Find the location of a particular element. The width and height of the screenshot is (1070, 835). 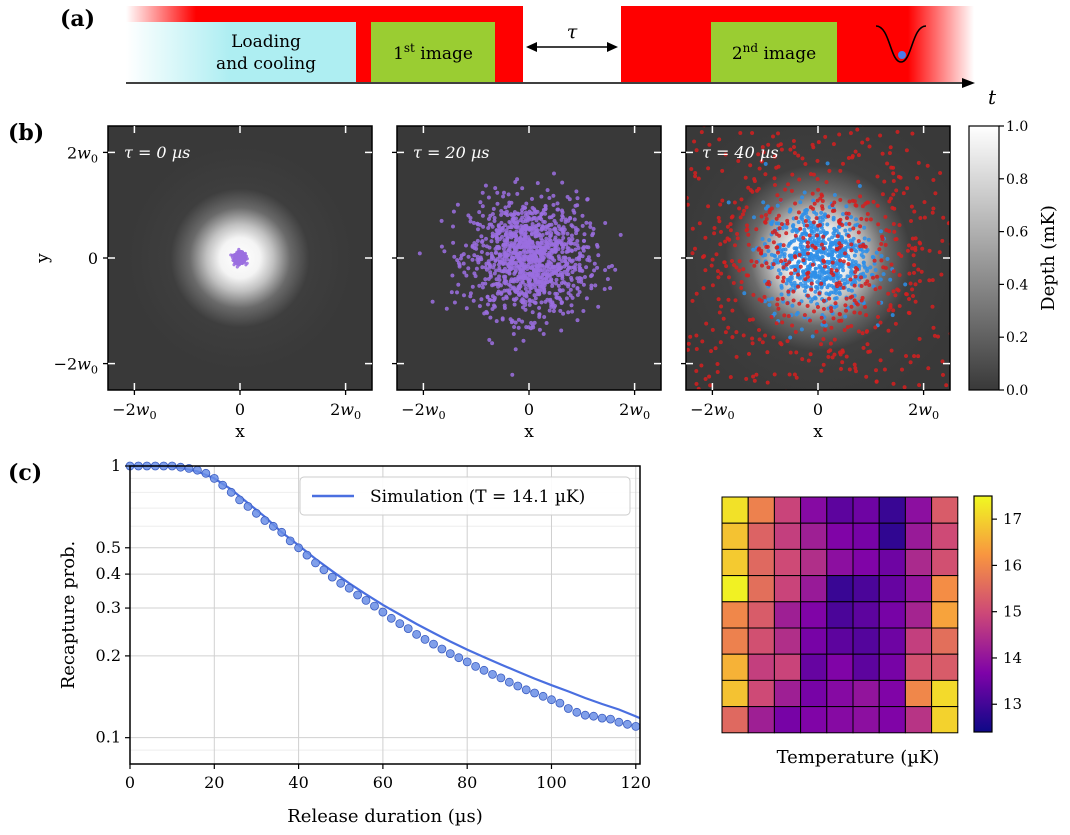

annotation-b3: τ = 40 µs is located at coordinates (740, 152).